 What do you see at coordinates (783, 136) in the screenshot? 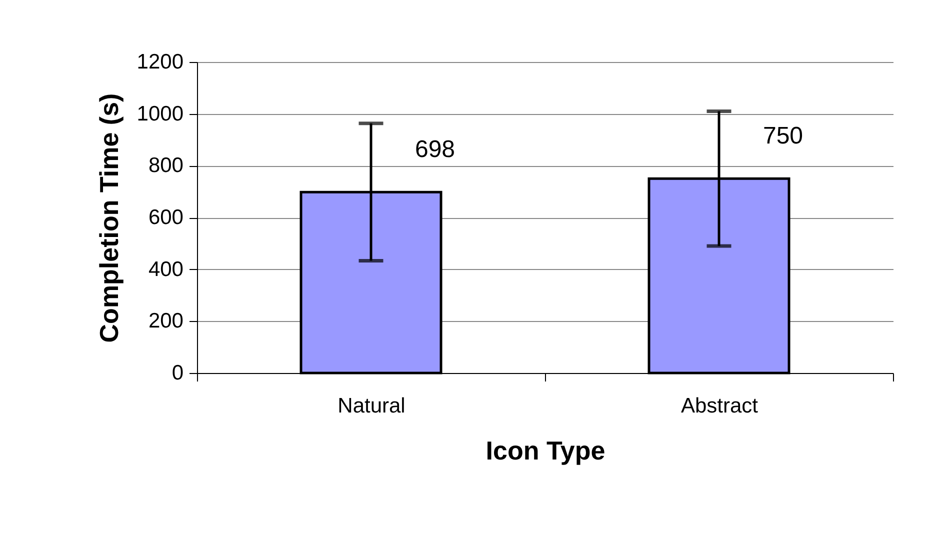
I see `data-label: 750` at bounding box center [783, 136].